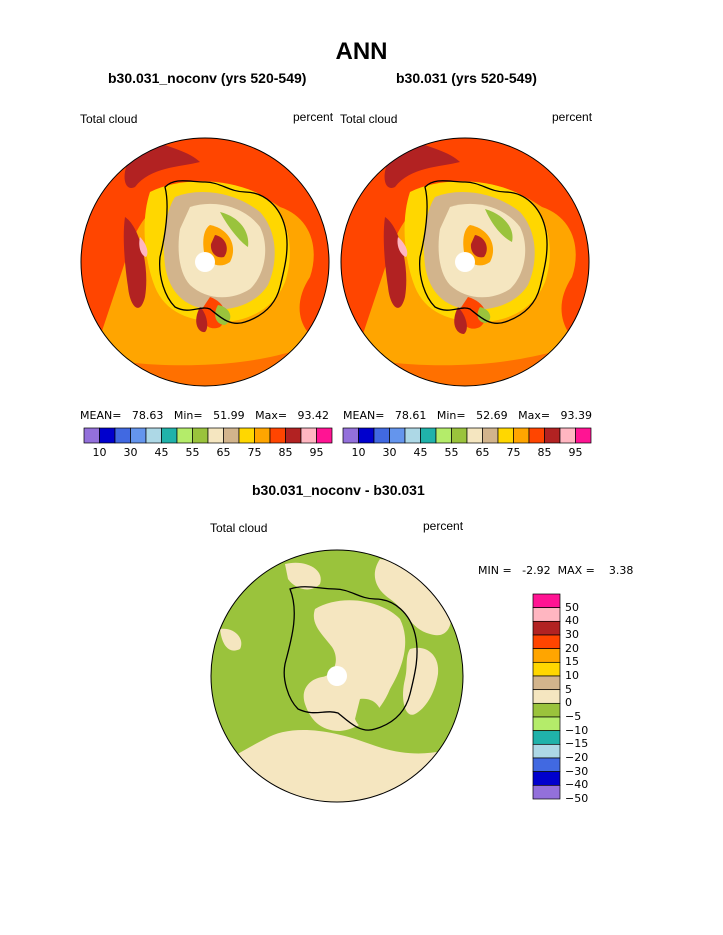  I want to click on right-colorbar, so click(467, 435).